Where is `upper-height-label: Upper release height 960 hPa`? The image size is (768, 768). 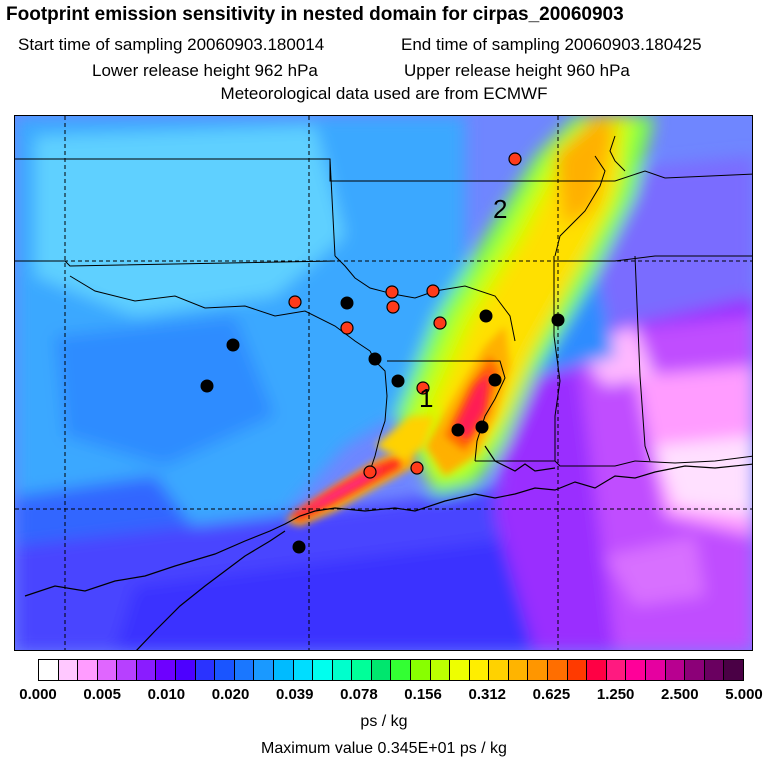
upper-height-label: Upper release height 960 hPa is located at coordinates (517, 70).